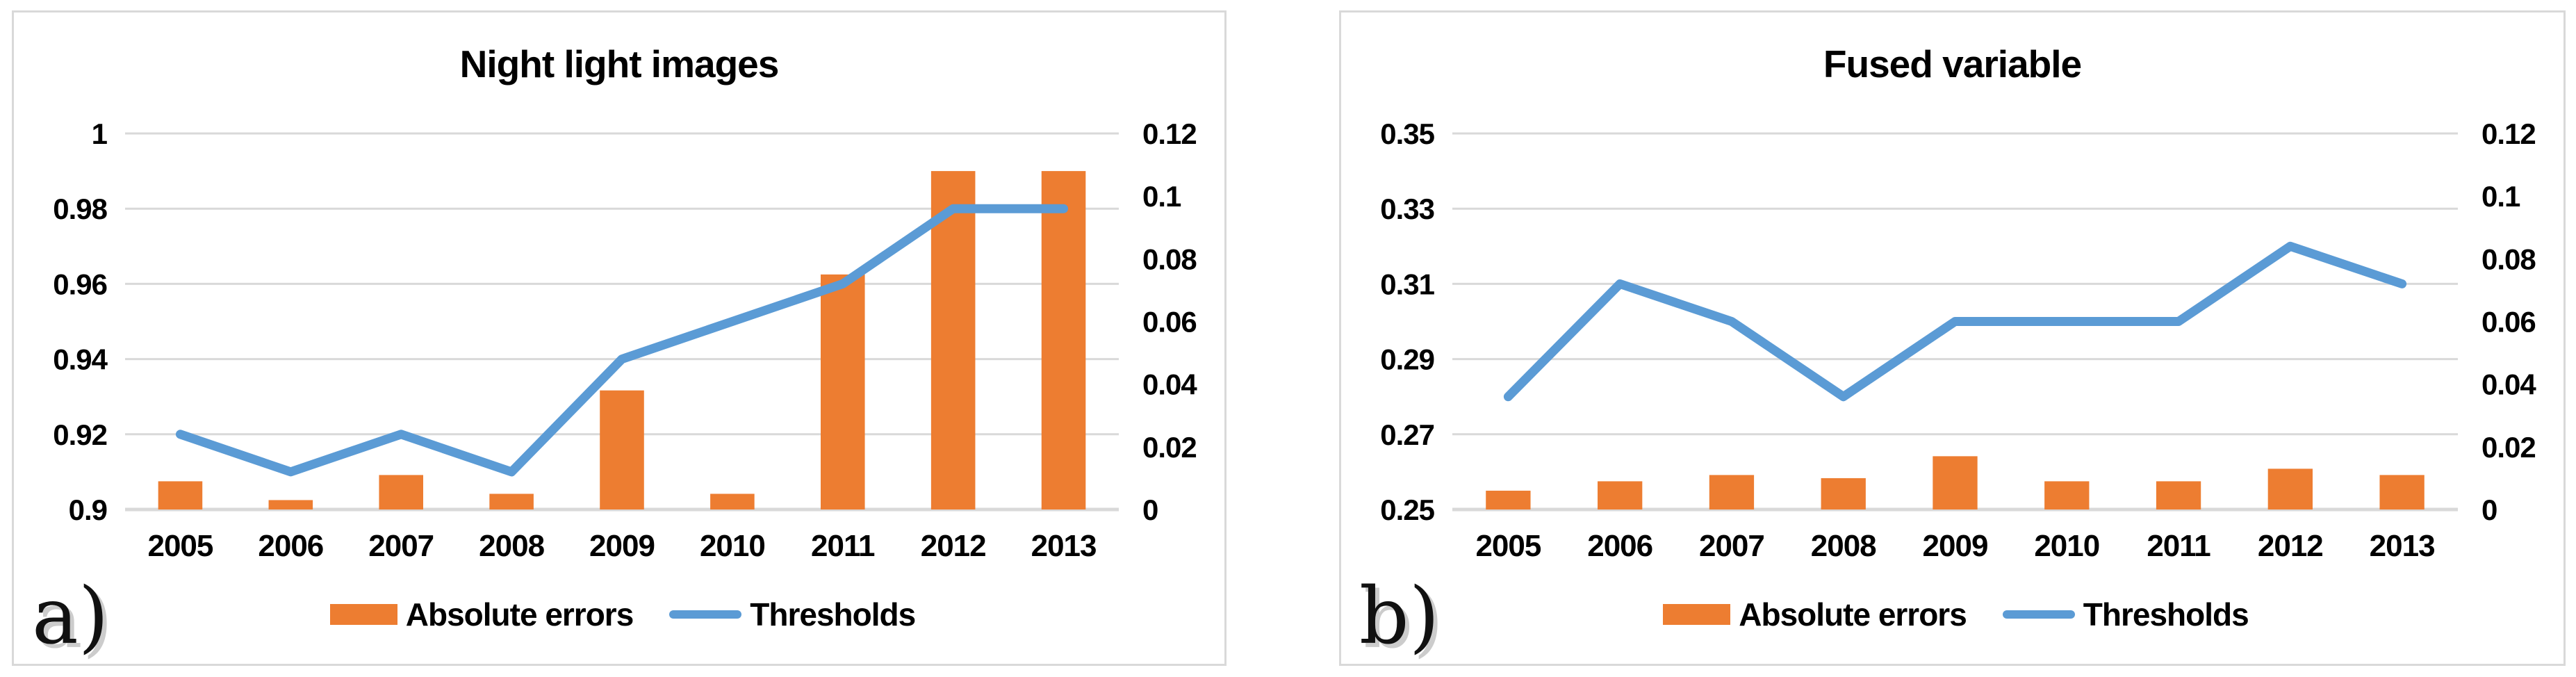  I want to click on left-axis-tick-label: 0.31, so click(1407, 284).